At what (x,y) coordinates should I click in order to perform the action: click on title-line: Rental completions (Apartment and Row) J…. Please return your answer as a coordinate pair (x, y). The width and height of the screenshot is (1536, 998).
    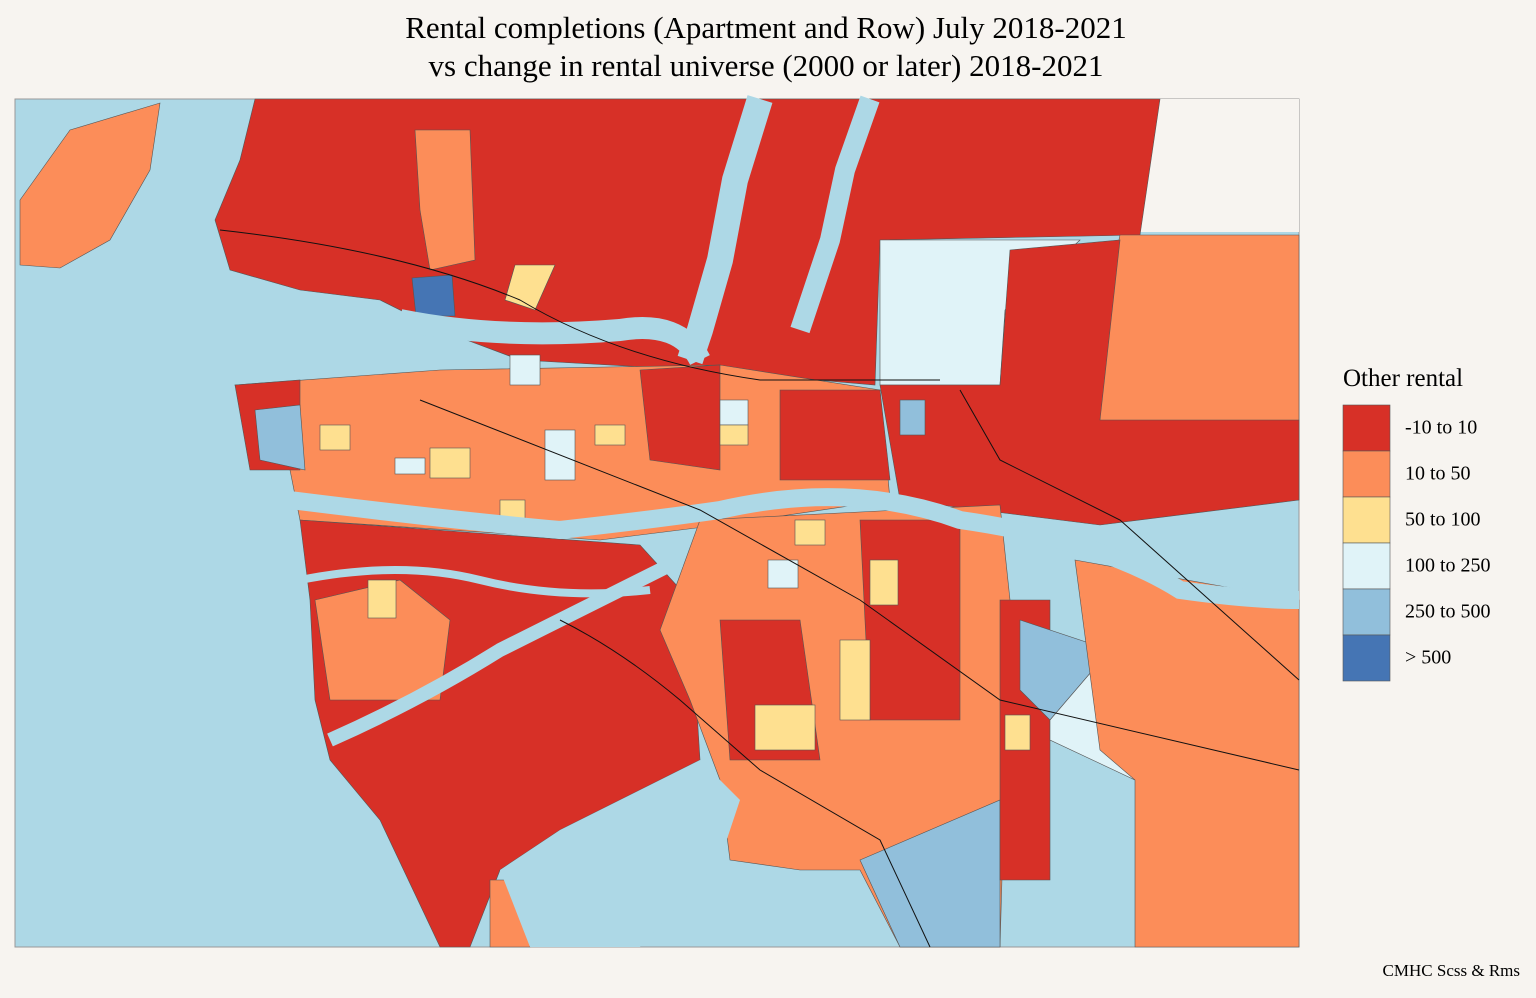
    Looking at the image, I should click on (766, 27).